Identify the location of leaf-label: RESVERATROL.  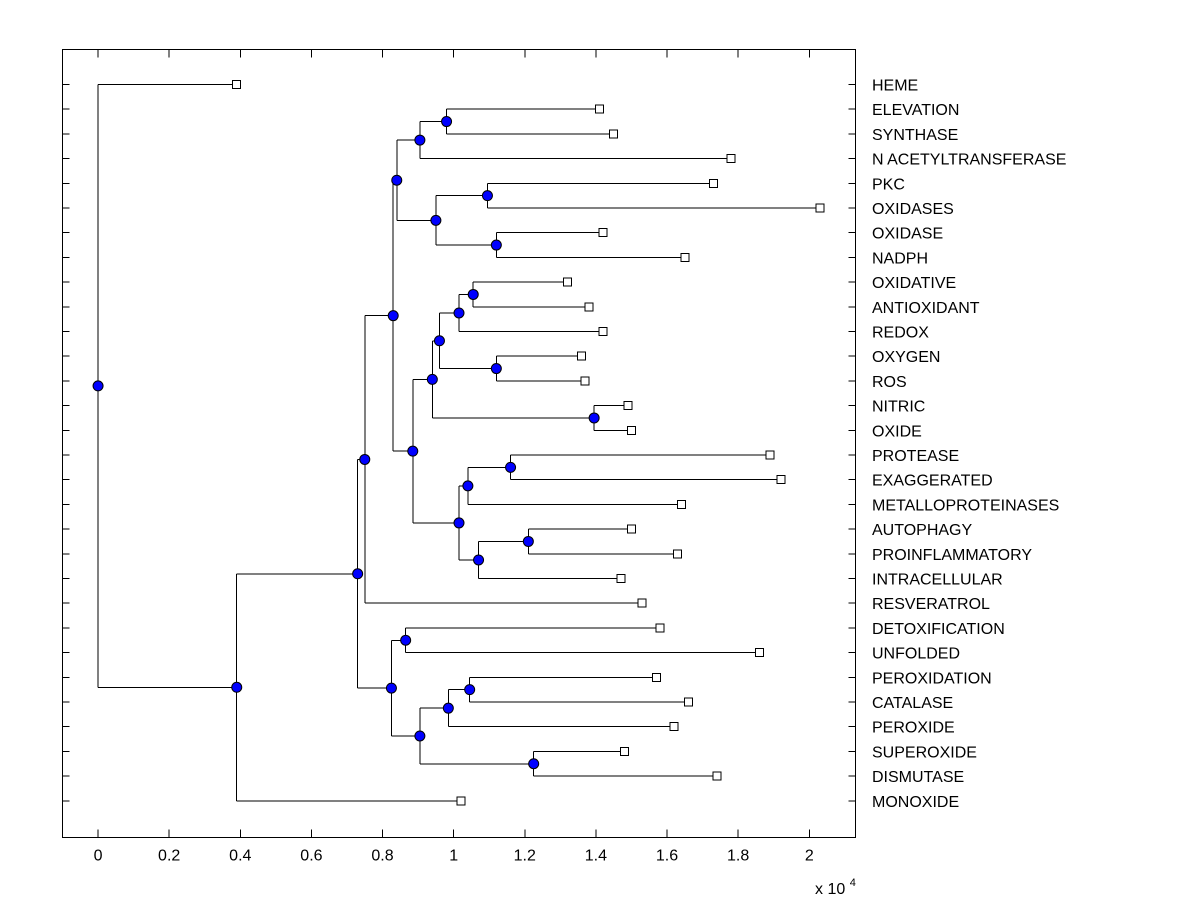
(931, 604).